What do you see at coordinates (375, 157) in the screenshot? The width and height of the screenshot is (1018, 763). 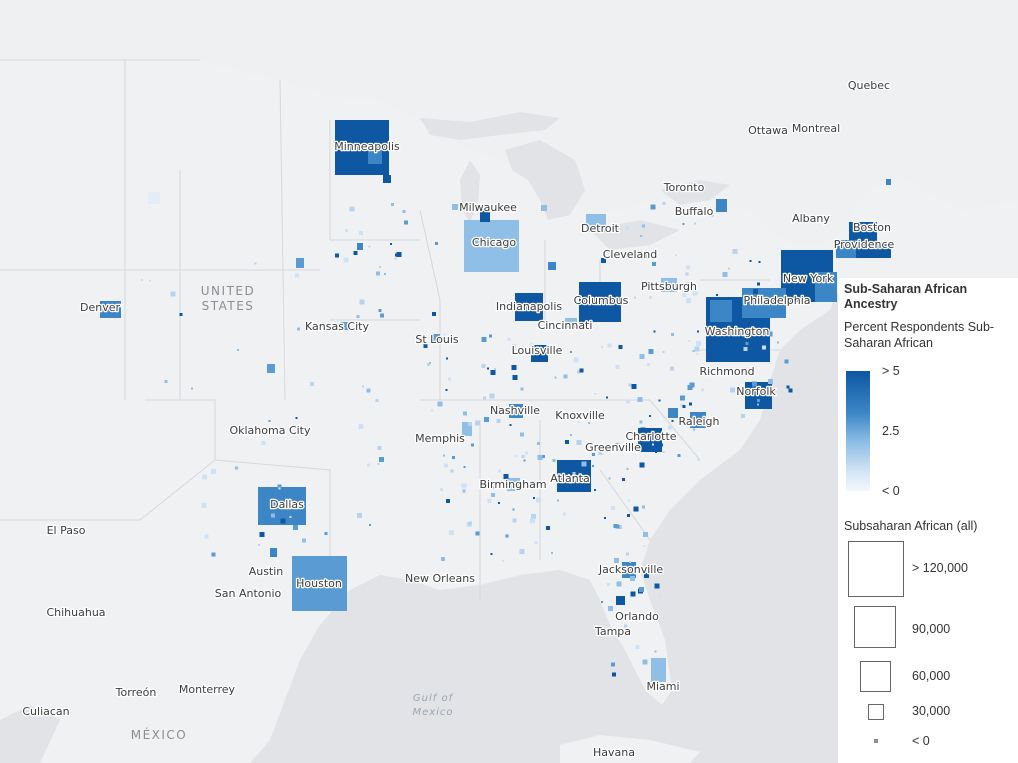 I see `symbol-minneapolis-inner` at bounding box center [375, 157].